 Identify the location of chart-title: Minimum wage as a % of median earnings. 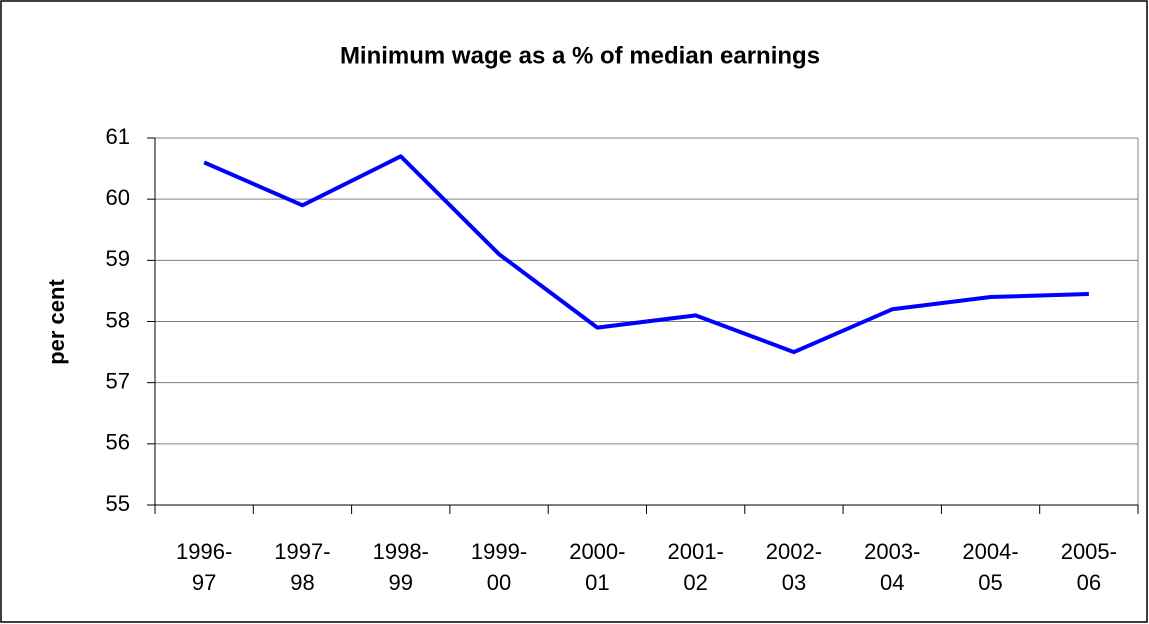
(580, 55).